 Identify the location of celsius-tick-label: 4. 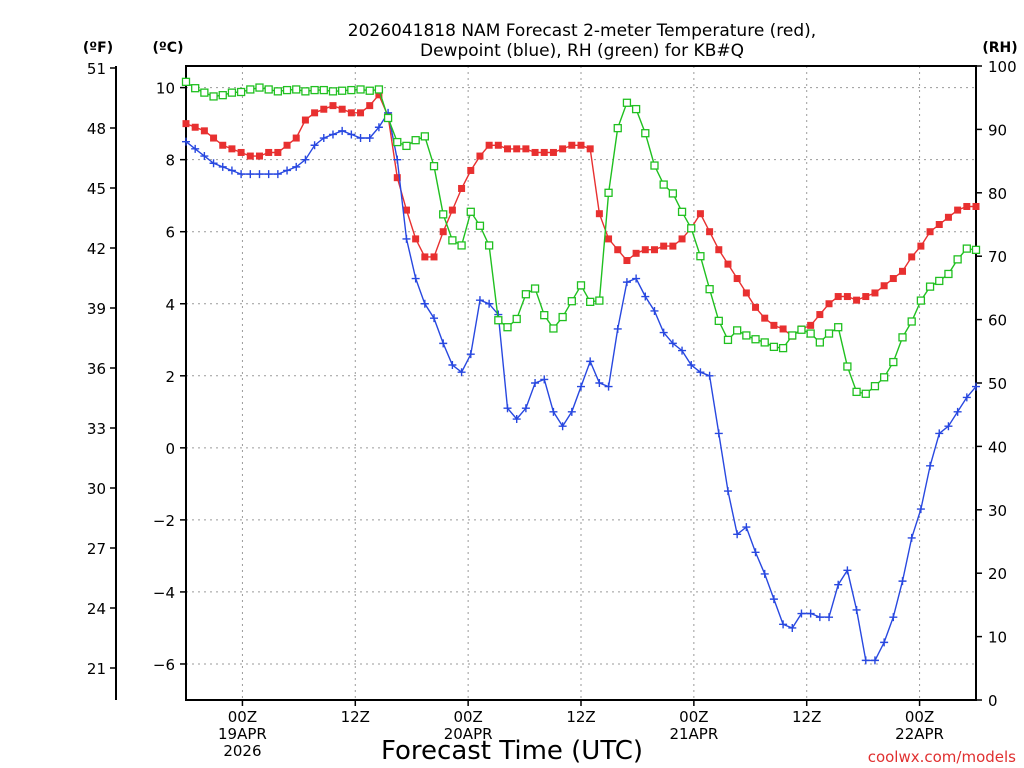
(170, 305).